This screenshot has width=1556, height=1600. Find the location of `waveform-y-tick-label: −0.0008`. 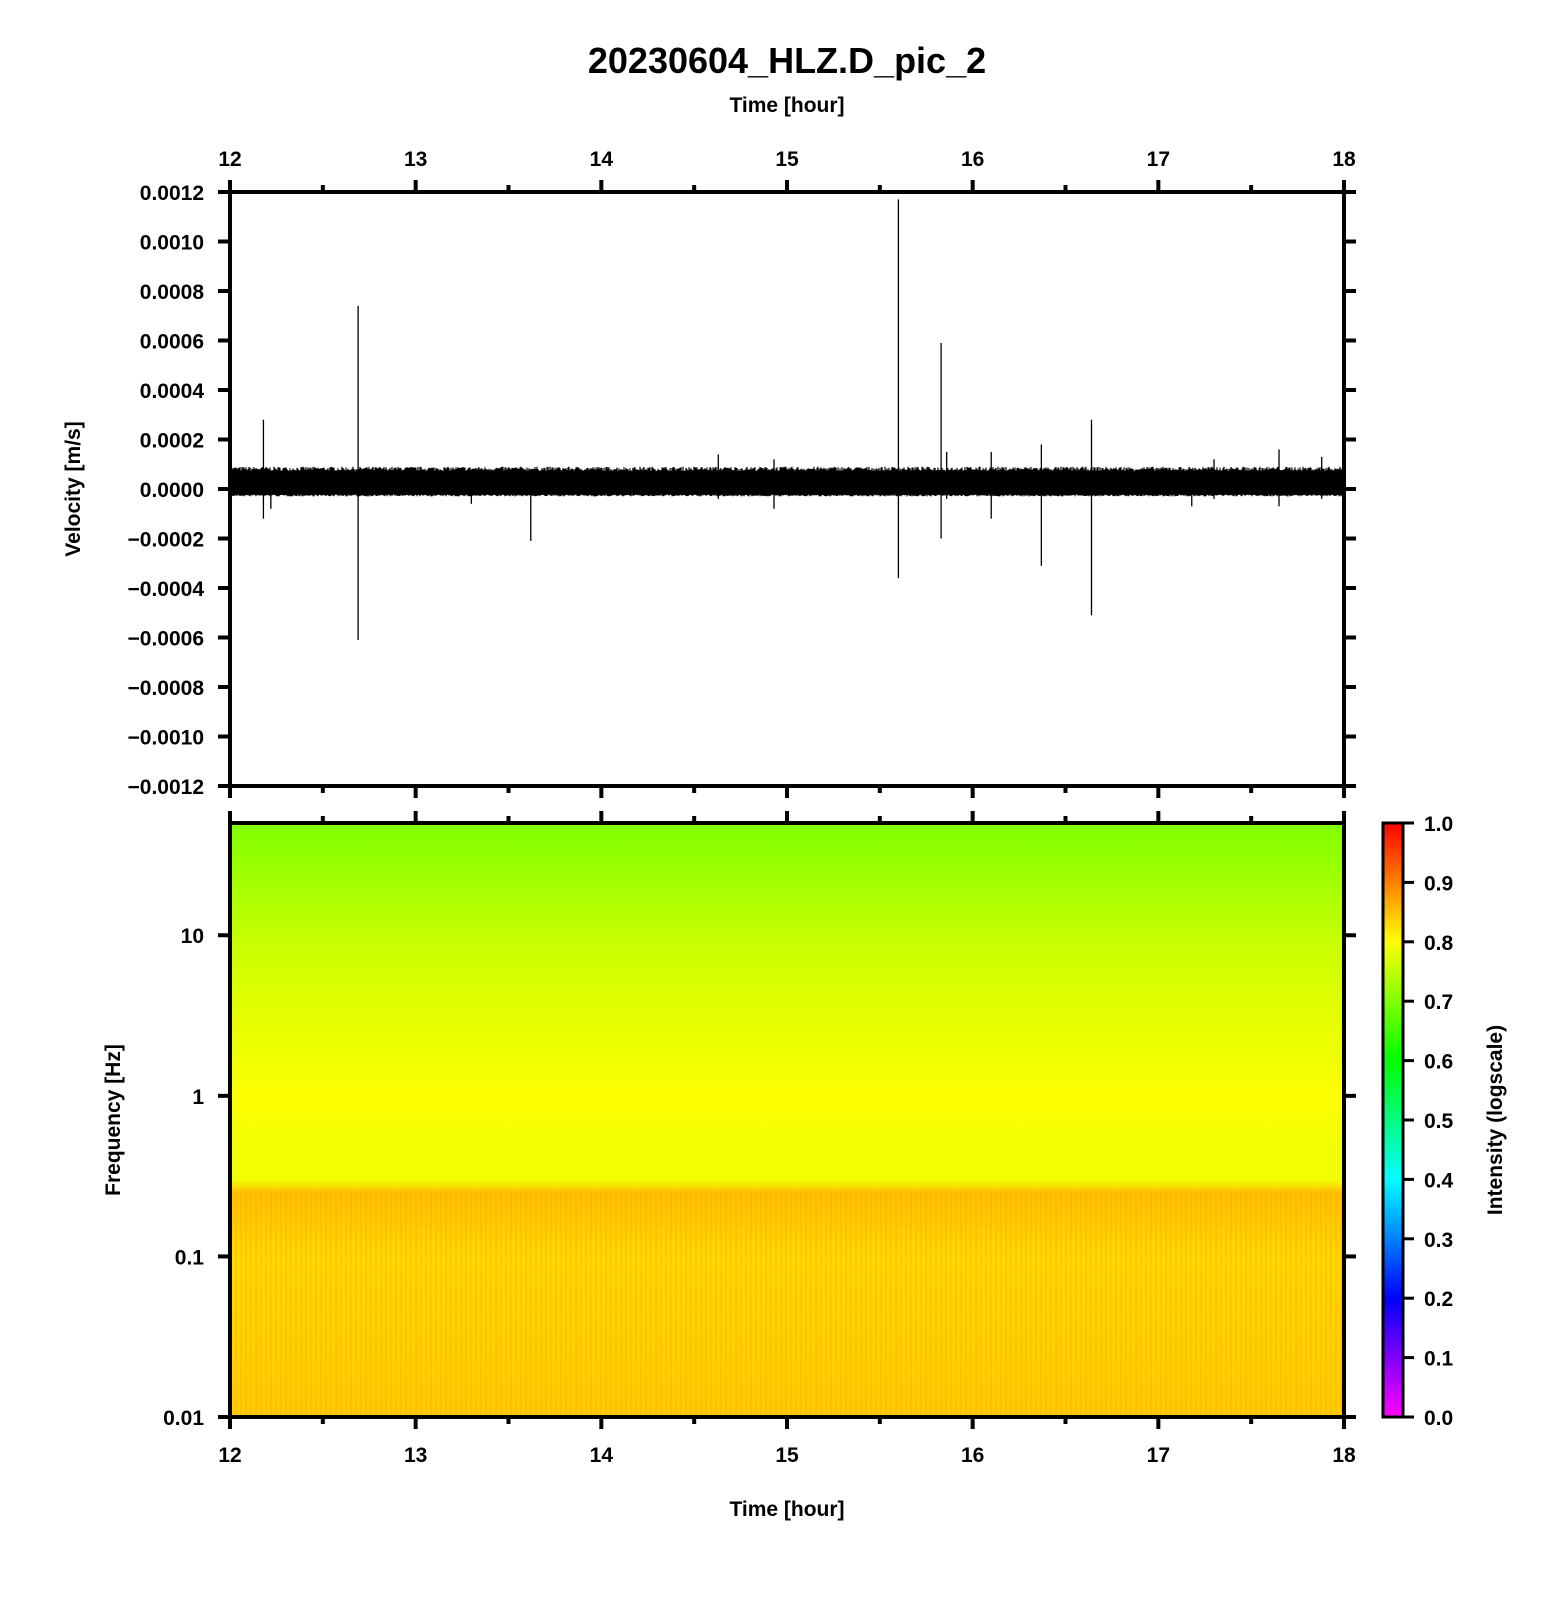

waveform-y-tick-label: −0.0008 is located at coordinates (166, 688).